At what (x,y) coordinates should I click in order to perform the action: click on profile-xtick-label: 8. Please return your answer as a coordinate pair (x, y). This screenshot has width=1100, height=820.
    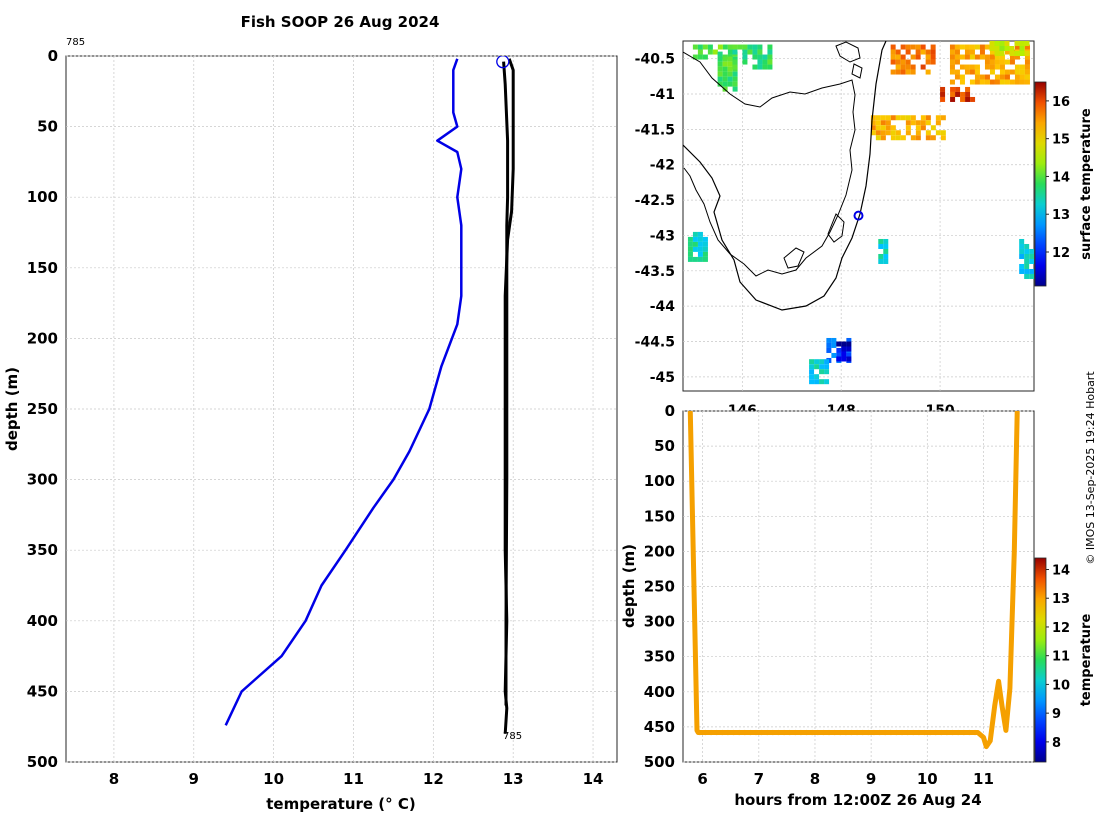
    Looking at the image, I should click on (114, 779).